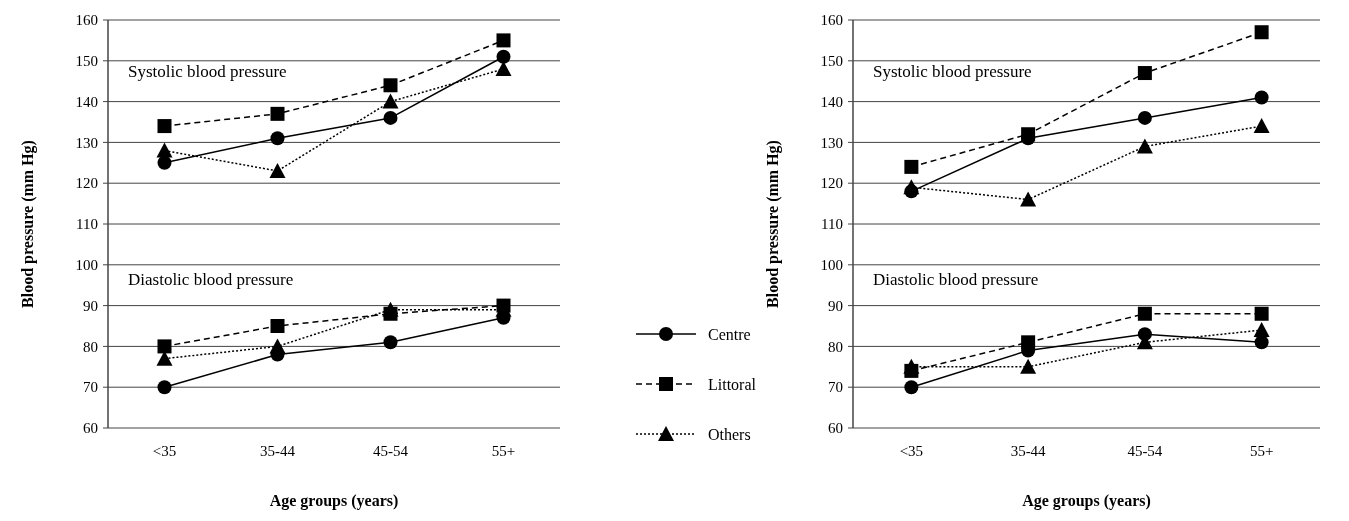 This screenshot has width=1349, height=521. What do you see at coordinates (729, 434) in the screenshot?
I see `legend-label: Others` at bounding box center [729, 434].